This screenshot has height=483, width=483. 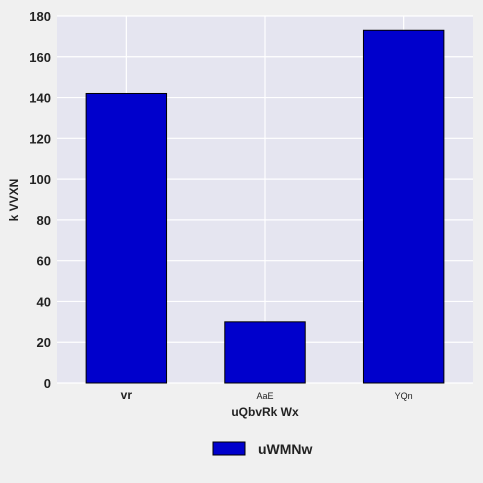 What do you see at coordinates (265, 412) in the screenshot?
I see `x-axis-label: uQbvRk Wx` at bounding box center [265, 412].